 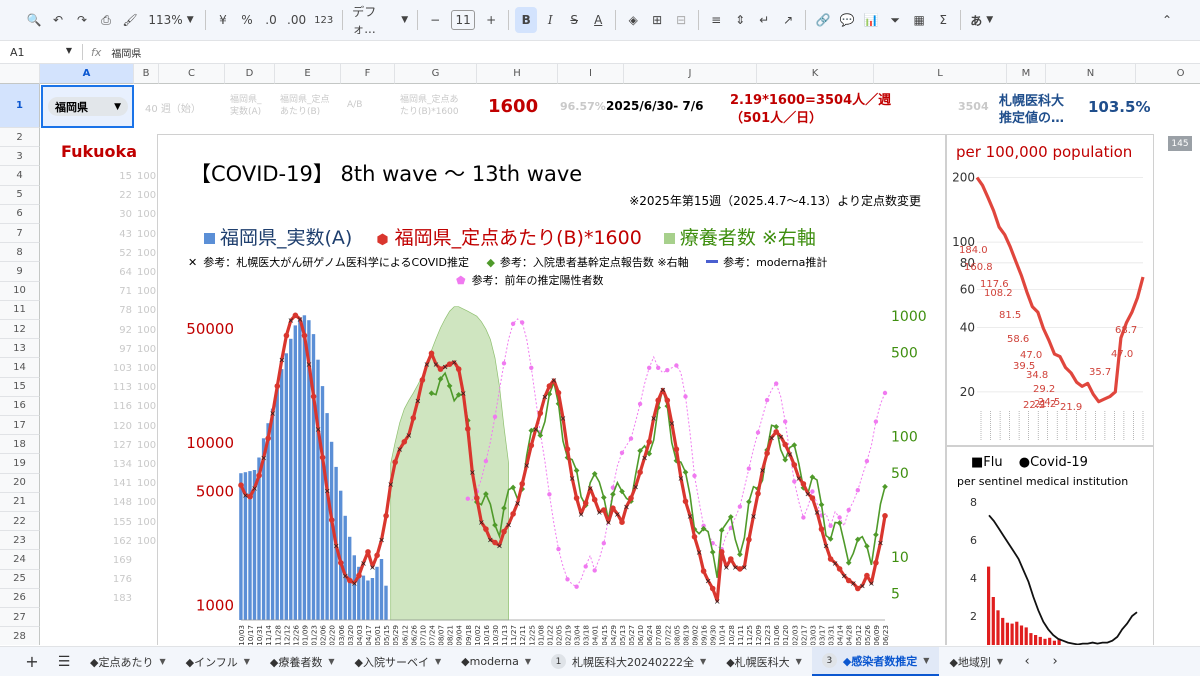 What do you see at coordinates (122, 464) in the screenshot?
I see `cell-b-value: 134` at bounding box center [122, 464].